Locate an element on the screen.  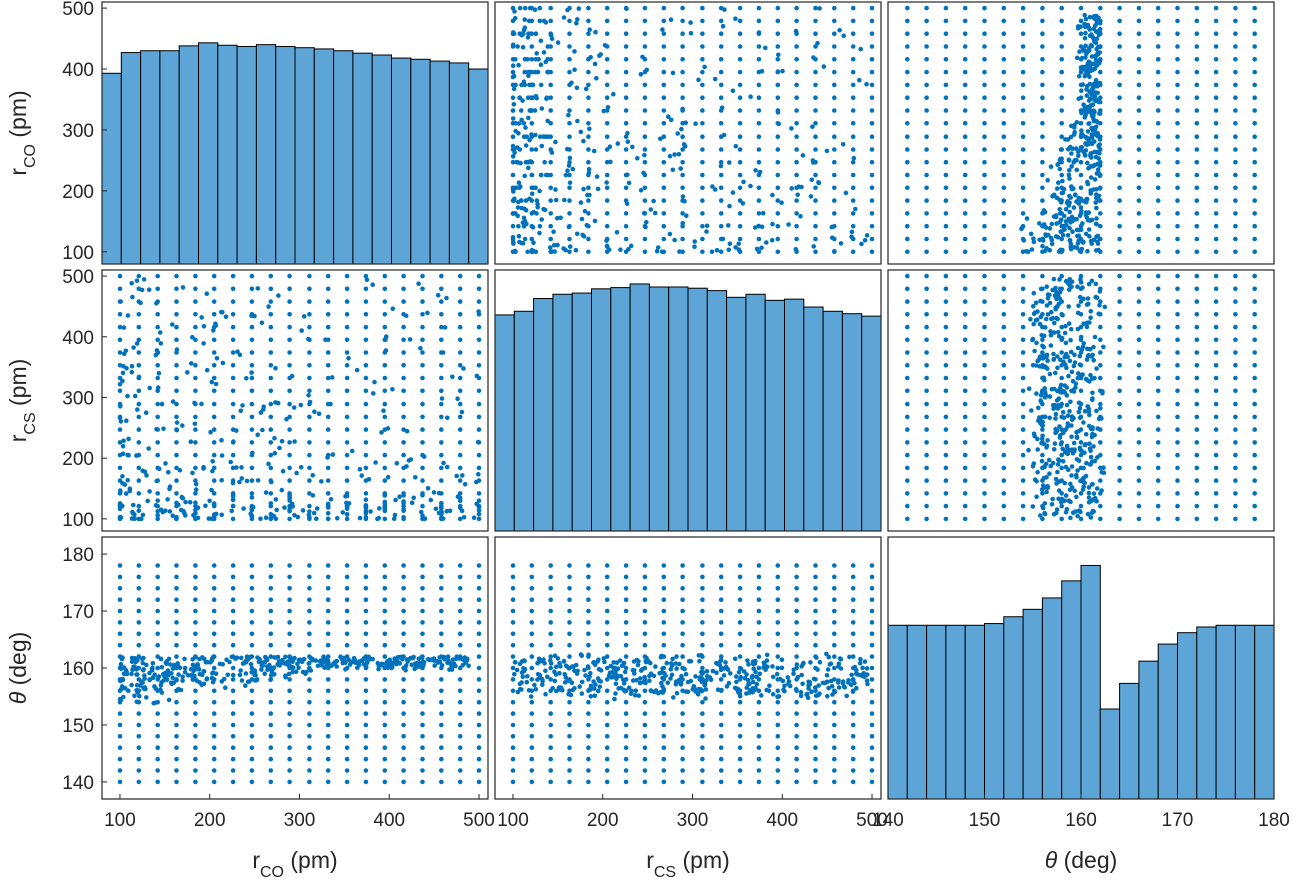
y-tick-label: 200 is located at coordinates (78, 192).